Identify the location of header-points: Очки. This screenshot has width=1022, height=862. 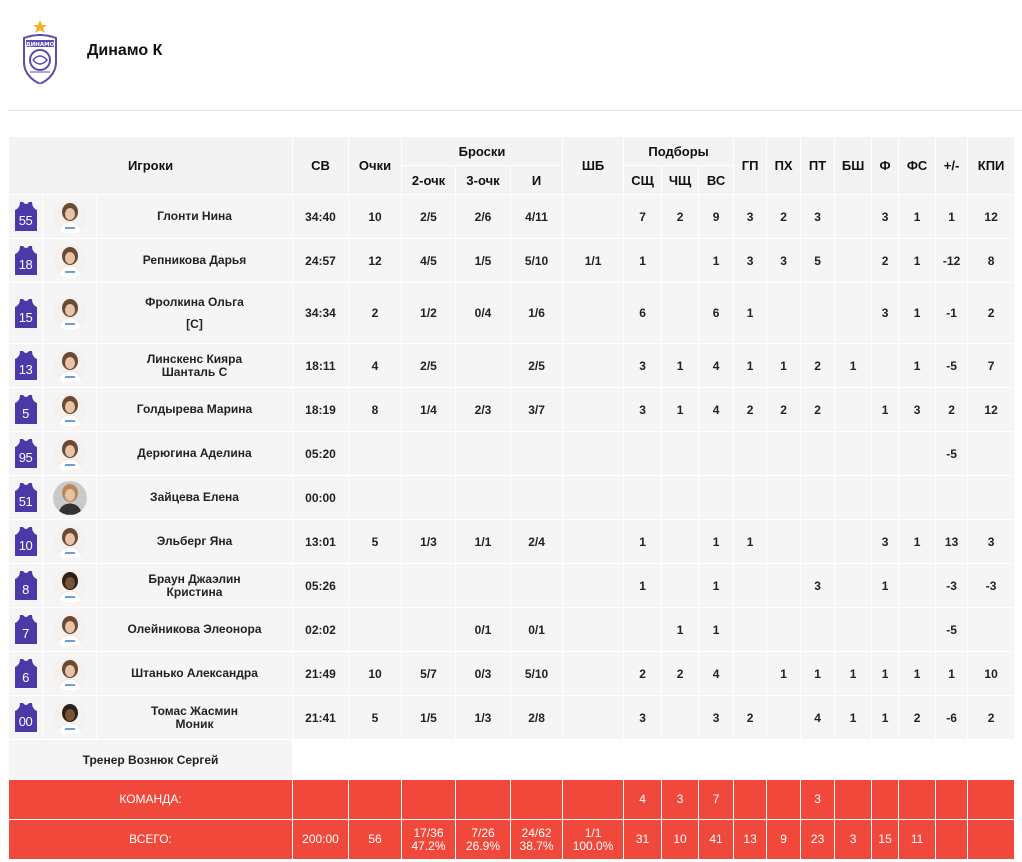
(375, 165).